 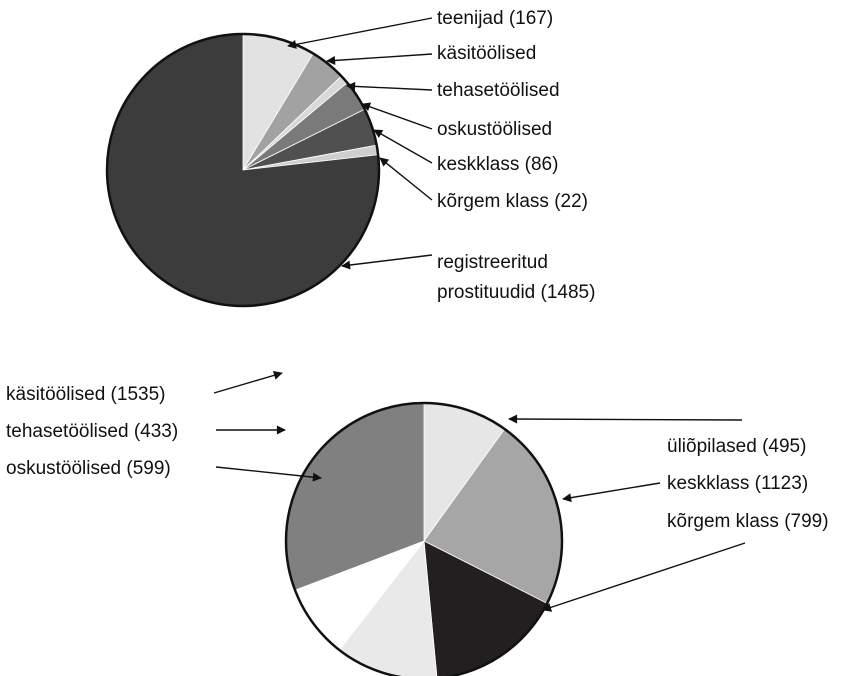 What do you see at coordinates (486, 53) in the screenshot?
I see `slice-label: käsitöölised` at bounding box center [486, 53].